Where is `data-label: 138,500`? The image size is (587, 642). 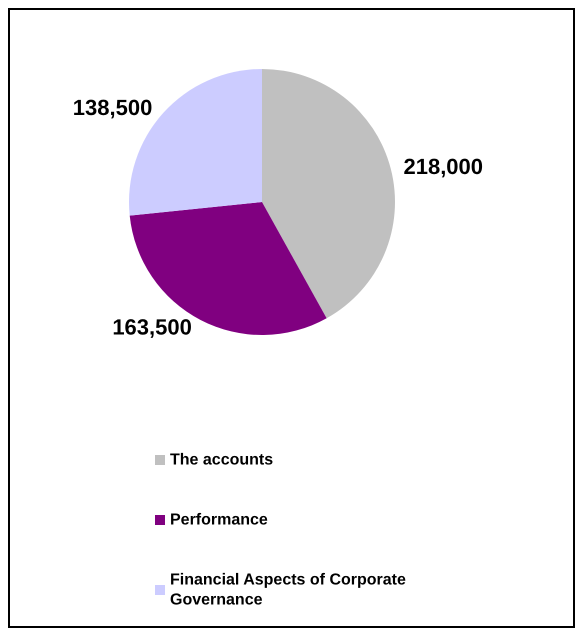 data-label: 138,500 is located at coordinates (112, 107).